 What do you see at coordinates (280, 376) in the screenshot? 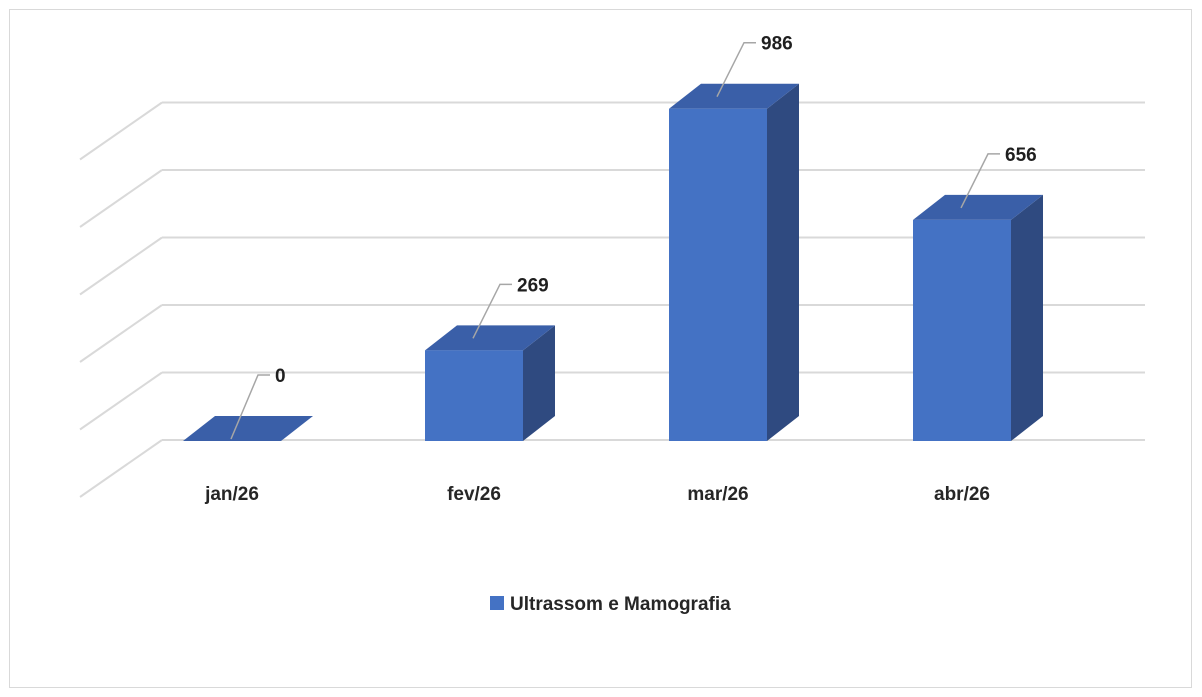
I see `data-label: 0` at bounding box center [280, 376].